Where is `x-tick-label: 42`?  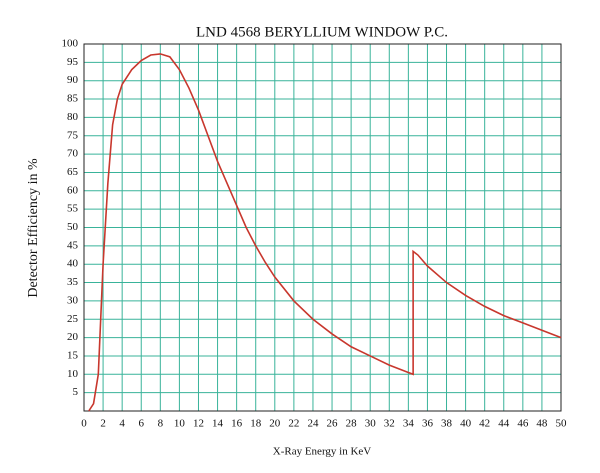 x-tick-label: 42 is located at coordinates (484, 424).